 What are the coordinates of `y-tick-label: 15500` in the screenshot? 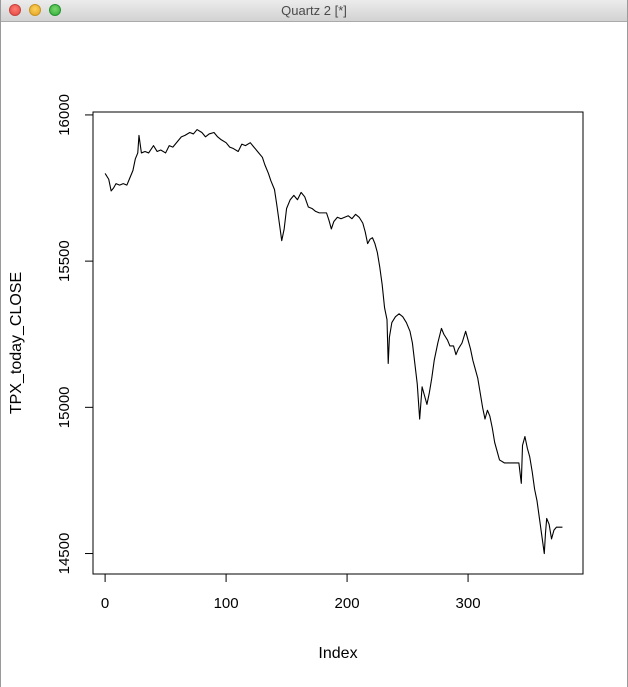 It's located at (64, 261).